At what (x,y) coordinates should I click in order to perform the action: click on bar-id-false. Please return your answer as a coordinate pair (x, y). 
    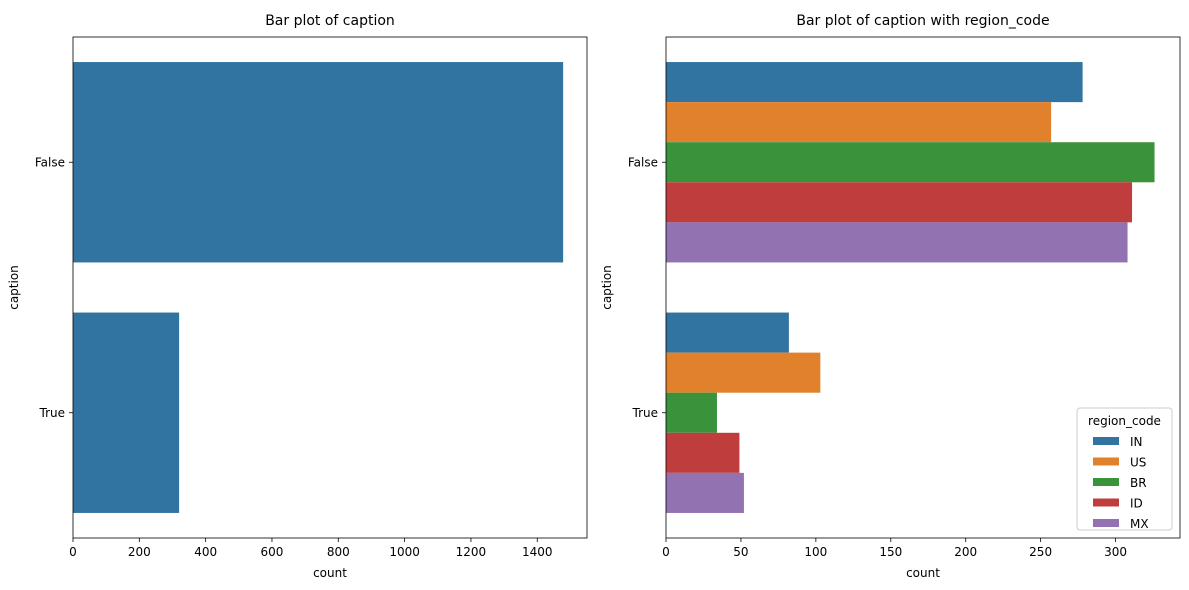
    Looking at the image, I should click on (899, 202).